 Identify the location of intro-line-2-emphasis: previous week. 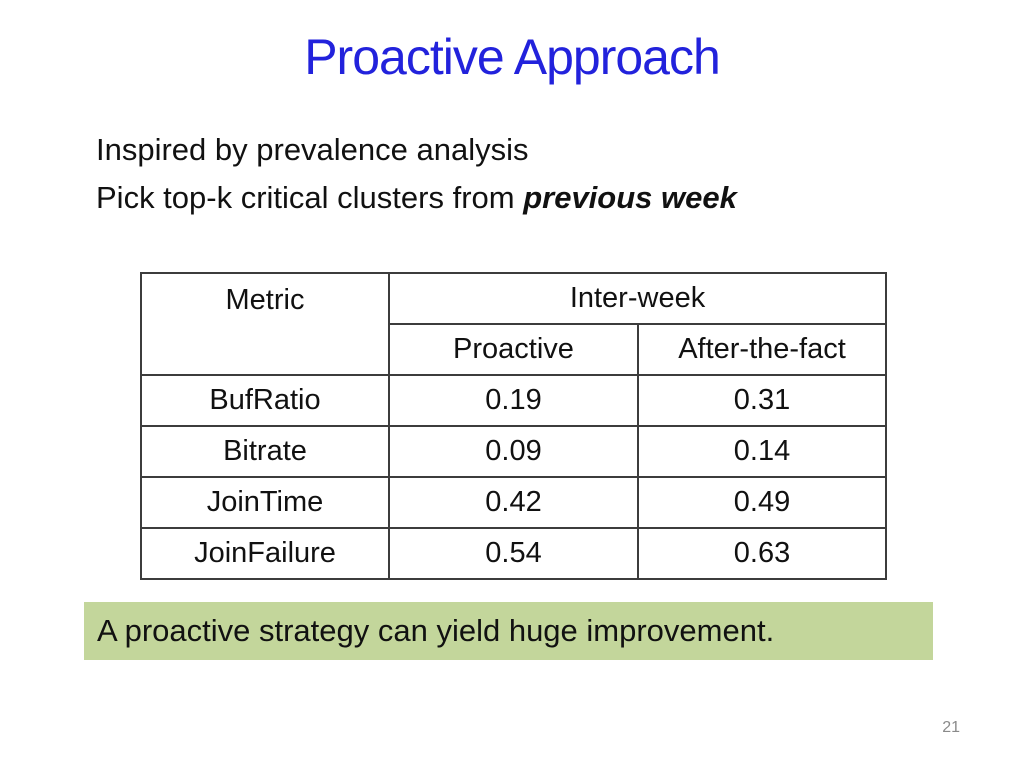
(630, 197).